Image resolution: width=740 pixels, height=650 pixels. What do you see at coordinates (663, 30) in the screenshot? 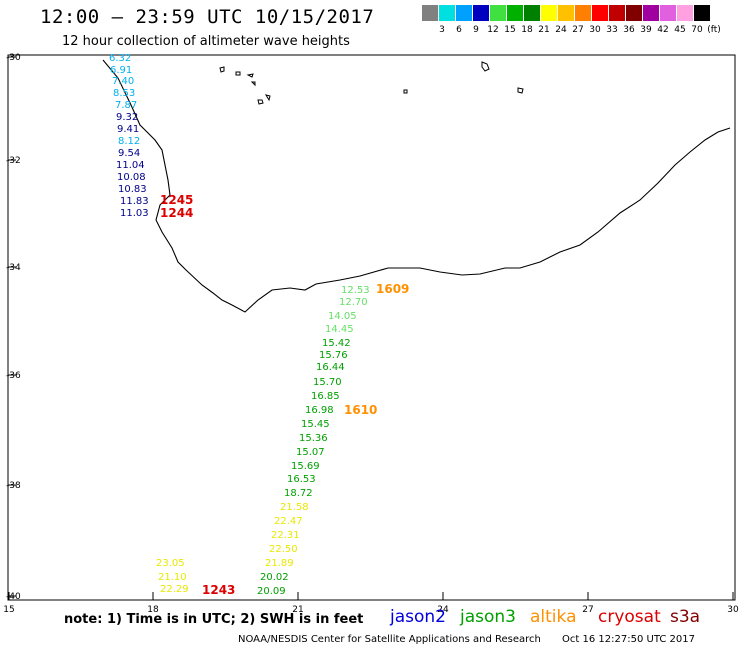
I see `scale-label: 42` at bounding box center [663, 30].